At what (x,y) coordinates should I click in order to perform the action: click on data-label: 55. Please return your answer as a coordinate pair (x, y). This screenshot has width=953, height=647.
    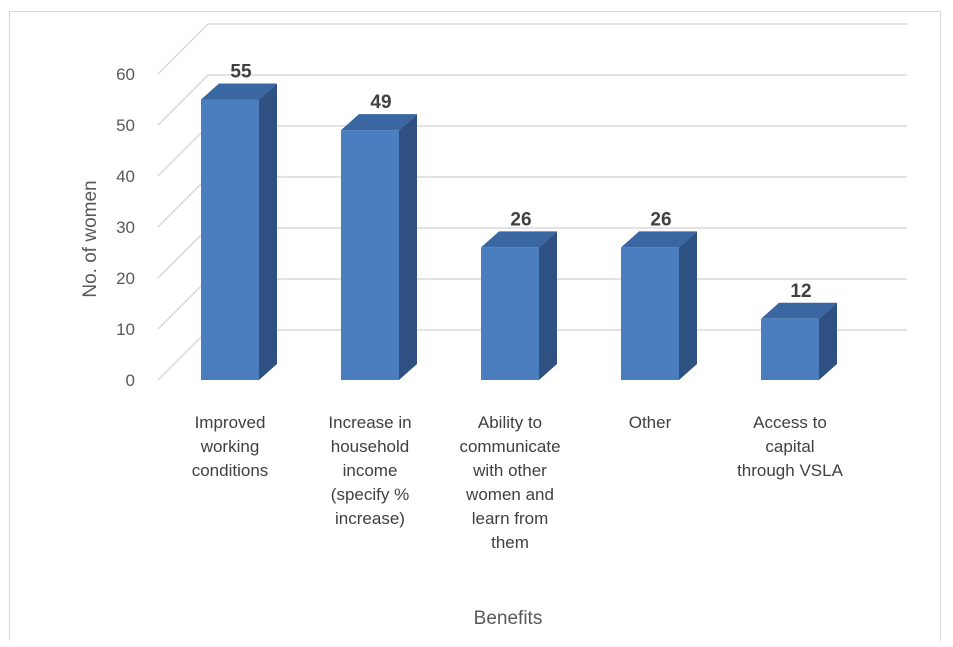
    Looking at the image, I should click on (241, 72).